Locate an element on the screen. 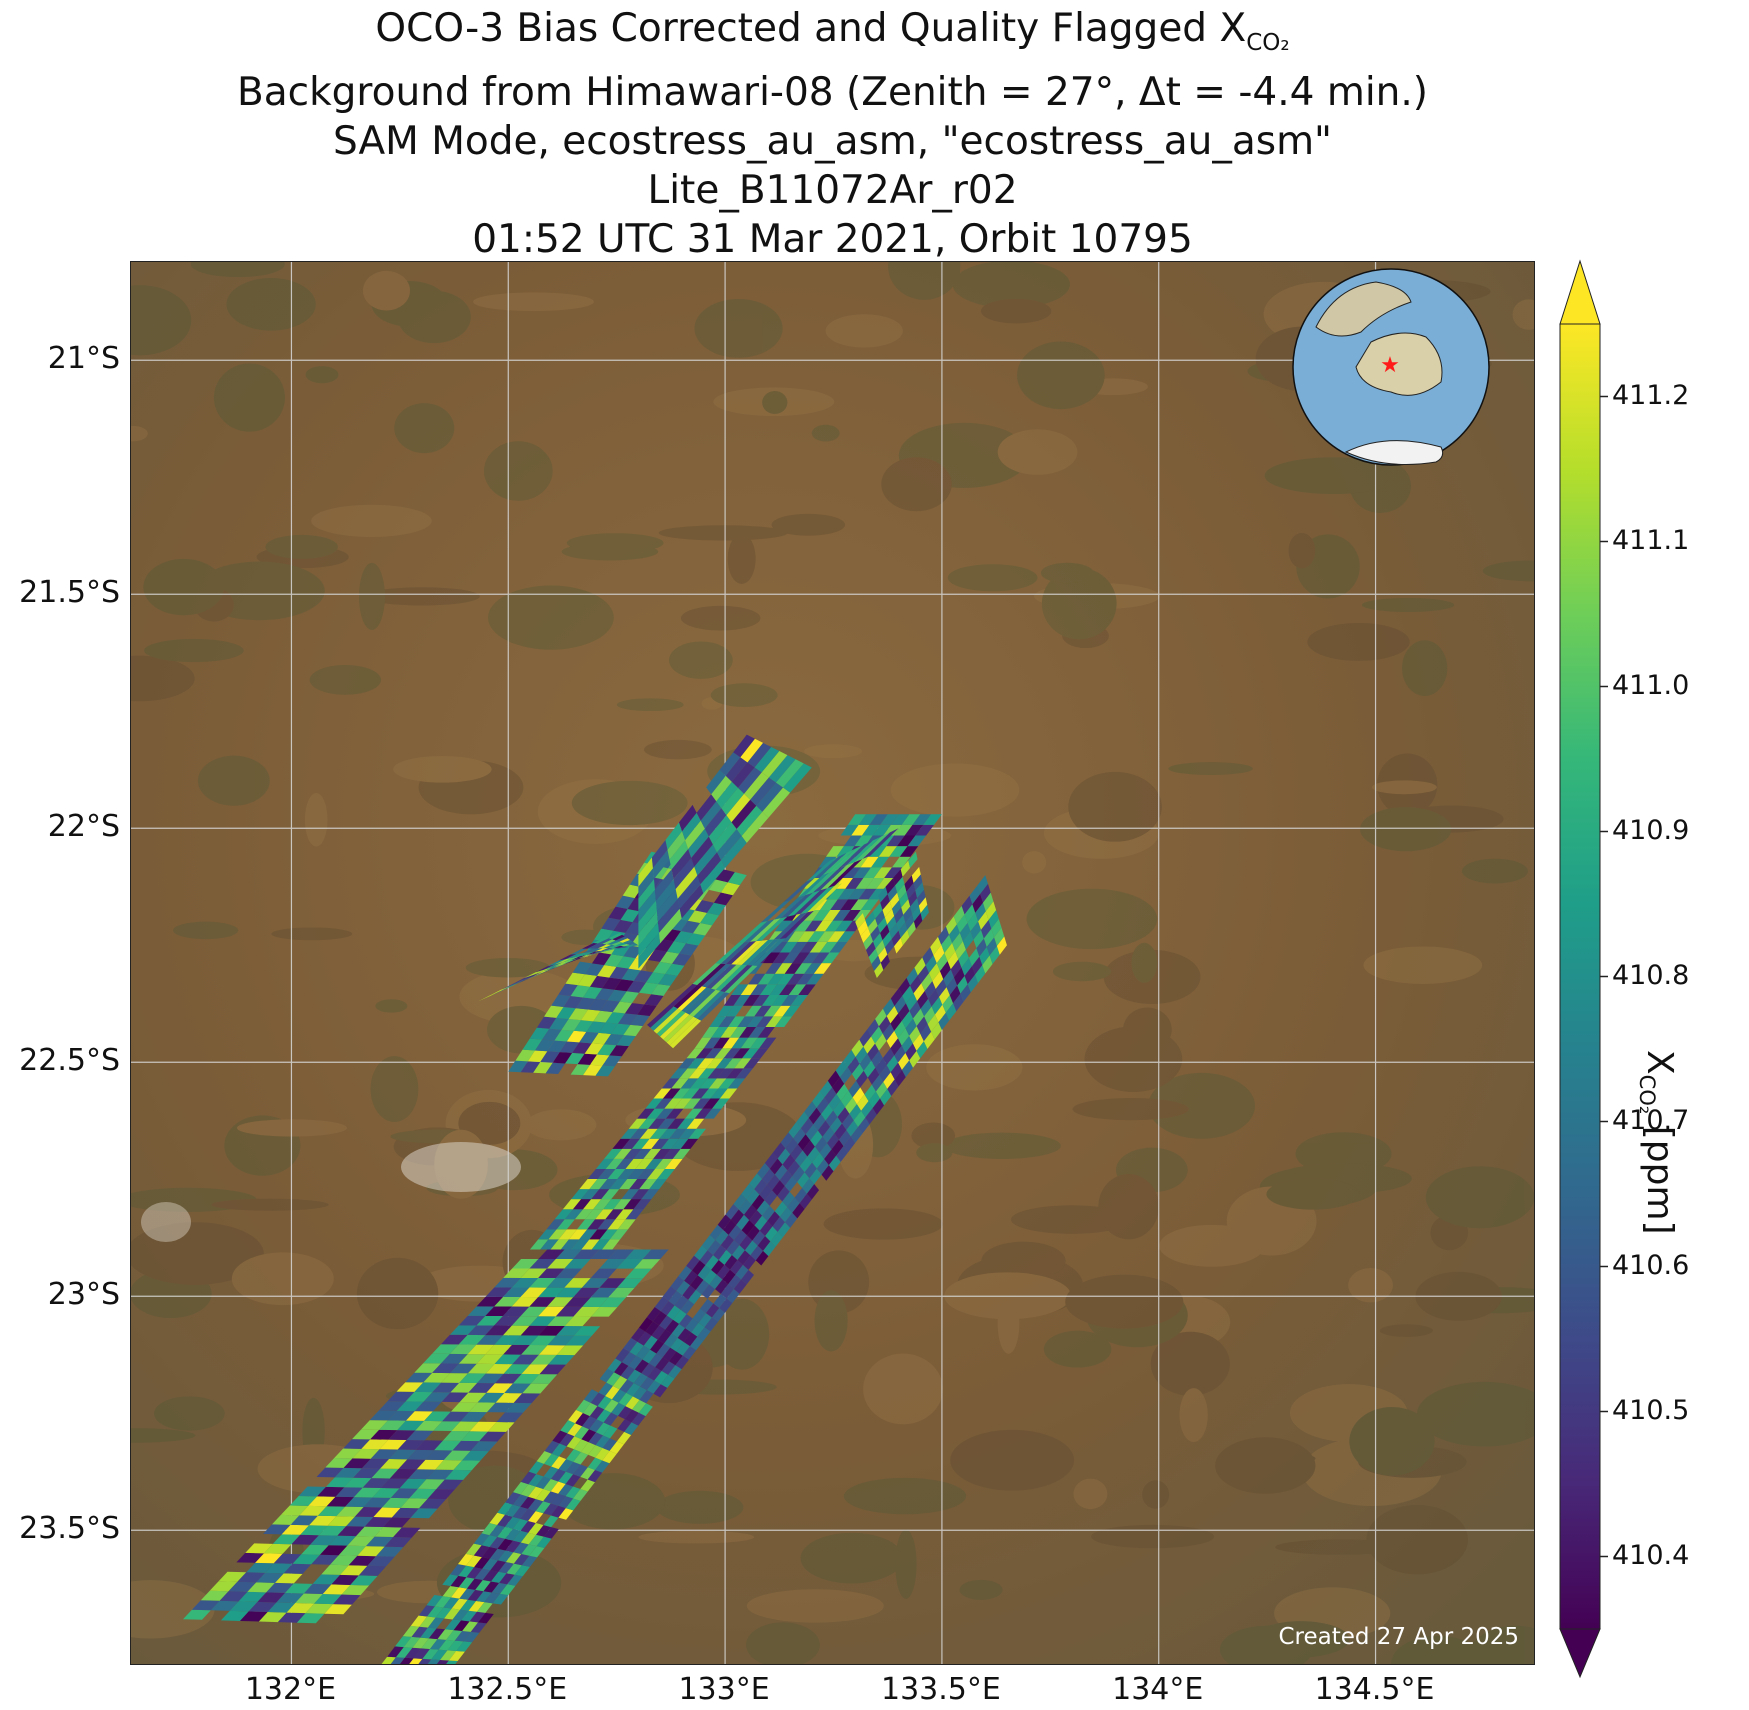  lat-tick-label: 23°S is located at coordinates (83, 1295).